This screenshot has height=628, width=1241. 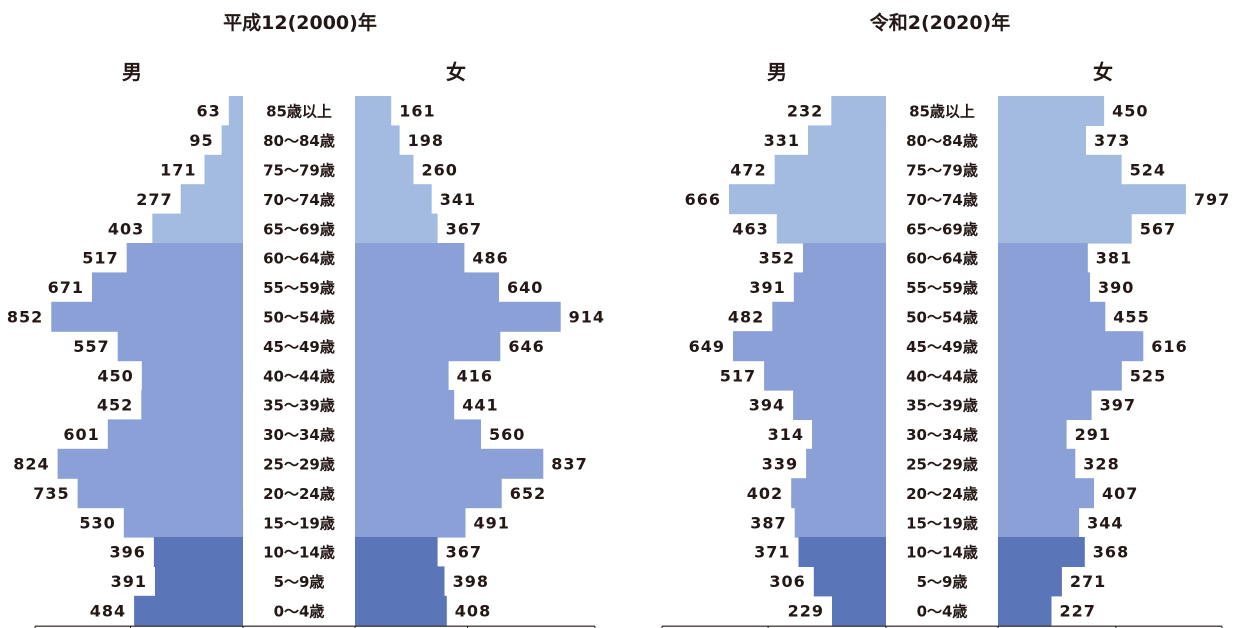 What do you see at coordinates (746, 317) in the screenshot?
I see `data-label-male-2020-7: 482` at bounding box center [746, 317].